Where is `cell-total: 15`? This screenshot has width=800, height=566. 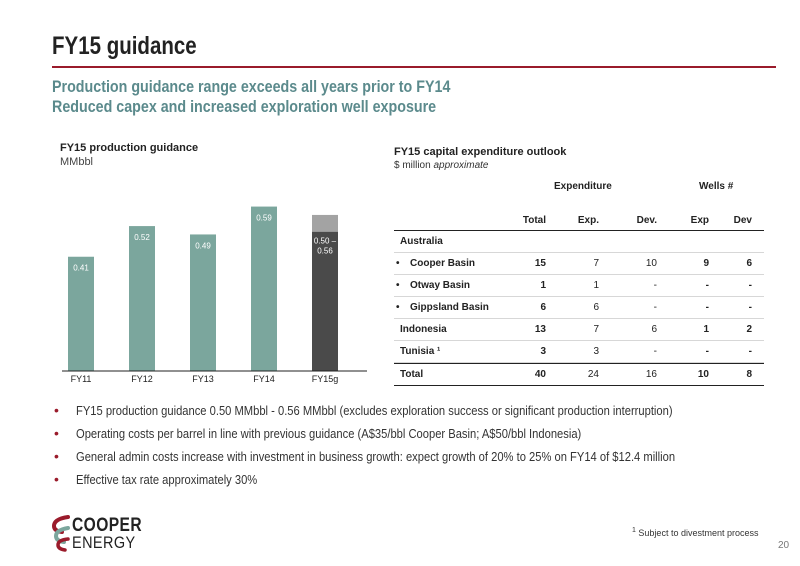 cell-total: 15 is located at coordinates (540, 263).